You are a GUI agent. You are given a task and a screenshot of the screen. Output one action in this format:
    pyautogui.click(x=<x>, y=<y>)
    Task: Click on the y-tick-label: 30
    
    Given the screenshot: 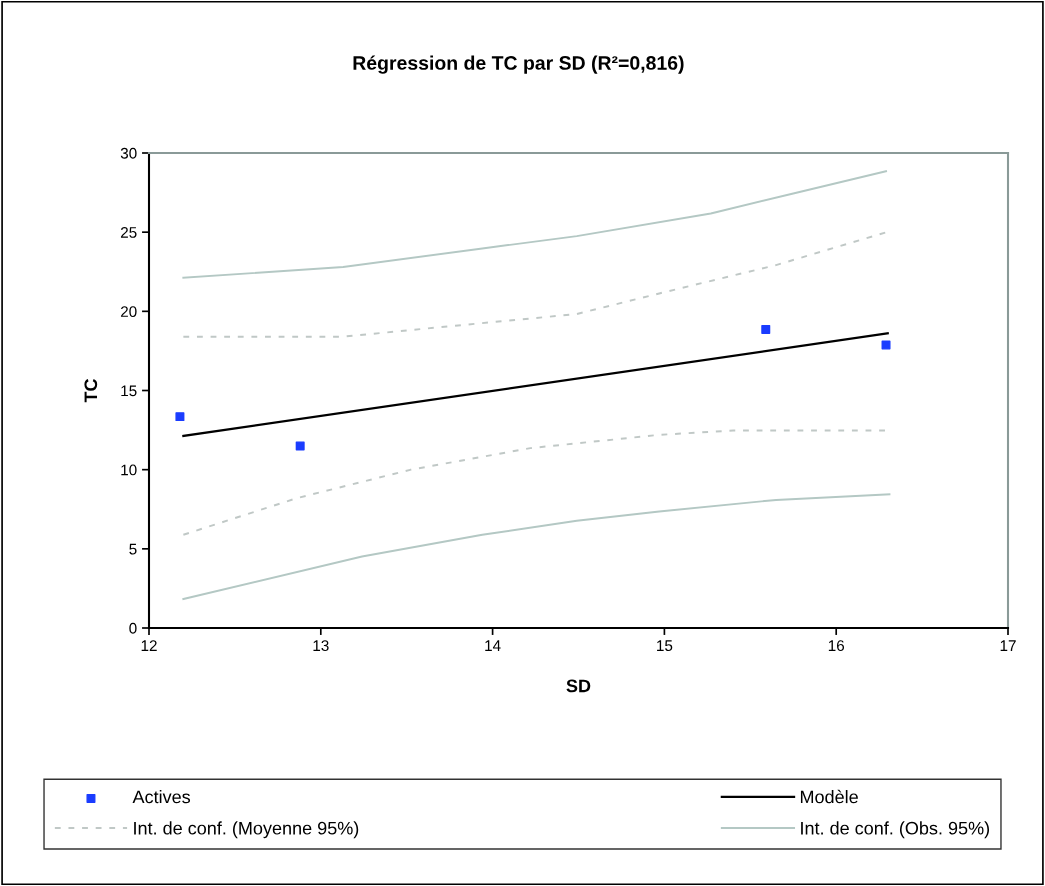 What is the action you would take?
    pyautogui.click(x=128, y=153)
    